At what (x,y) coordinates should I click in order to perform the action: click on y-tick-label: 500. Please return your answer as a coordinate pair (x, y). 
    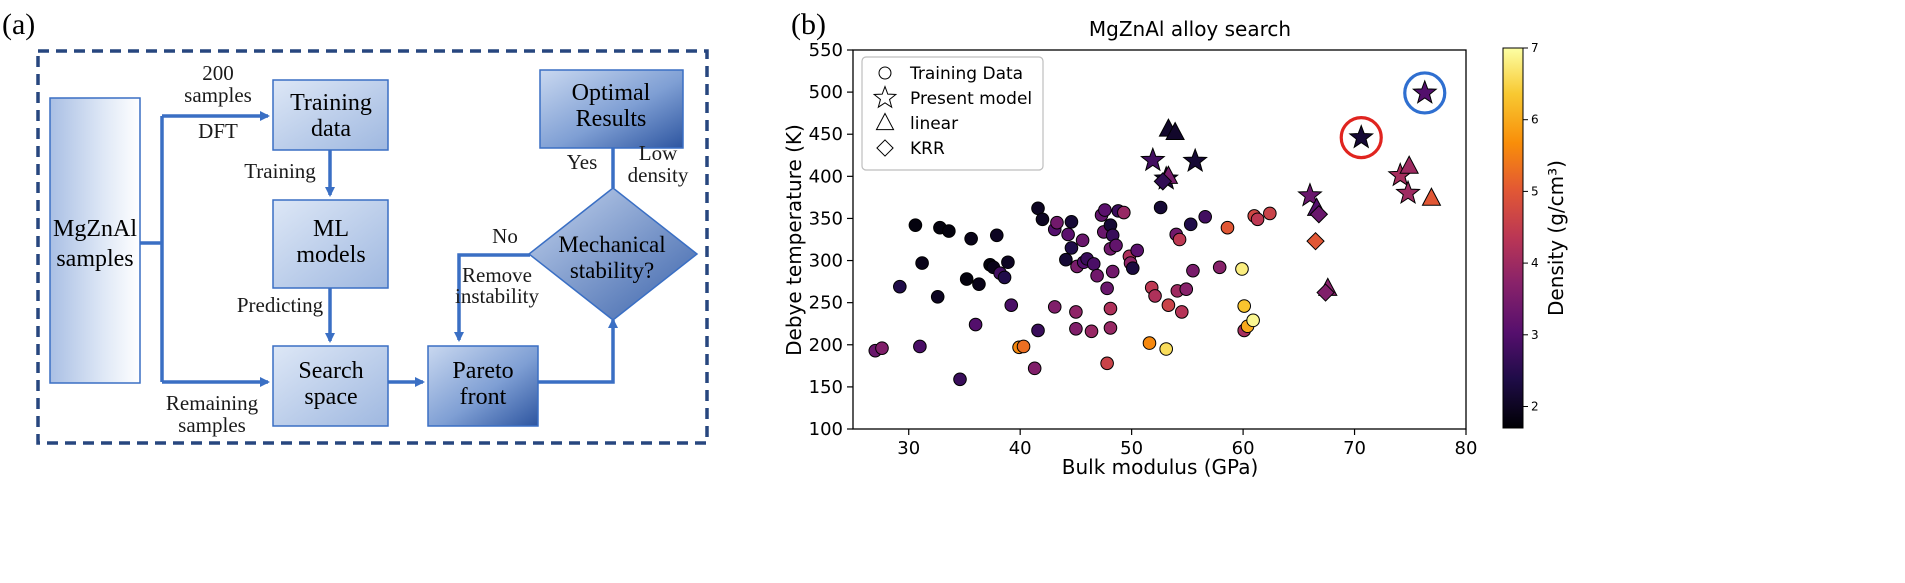
    Looking at the image, I should click on (826, 92).